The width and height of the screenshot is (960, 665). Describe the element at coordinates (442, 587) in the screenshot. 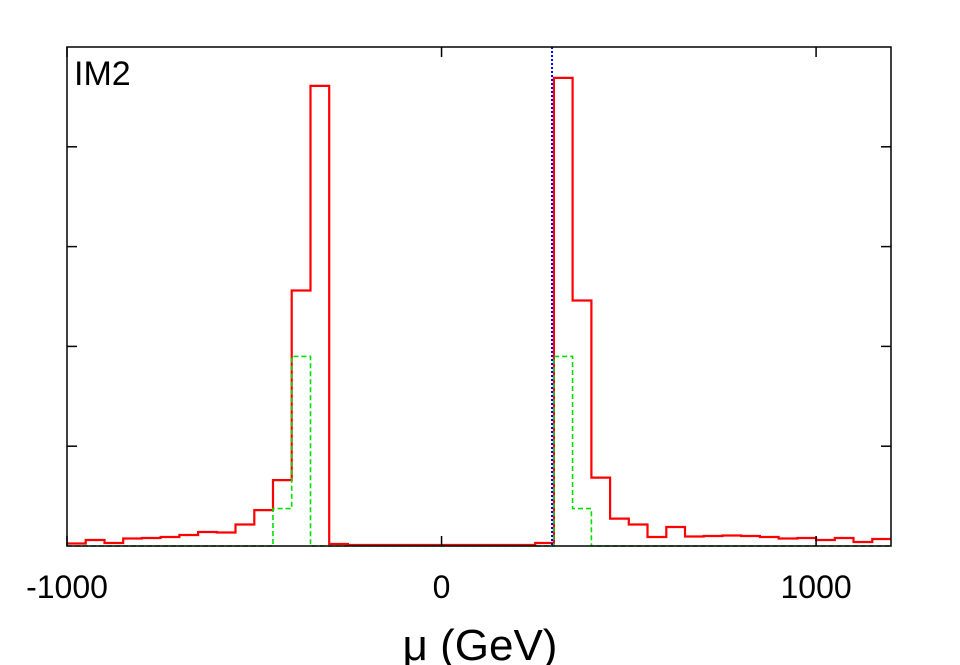

I see `x-tick-label: 0` at that location.